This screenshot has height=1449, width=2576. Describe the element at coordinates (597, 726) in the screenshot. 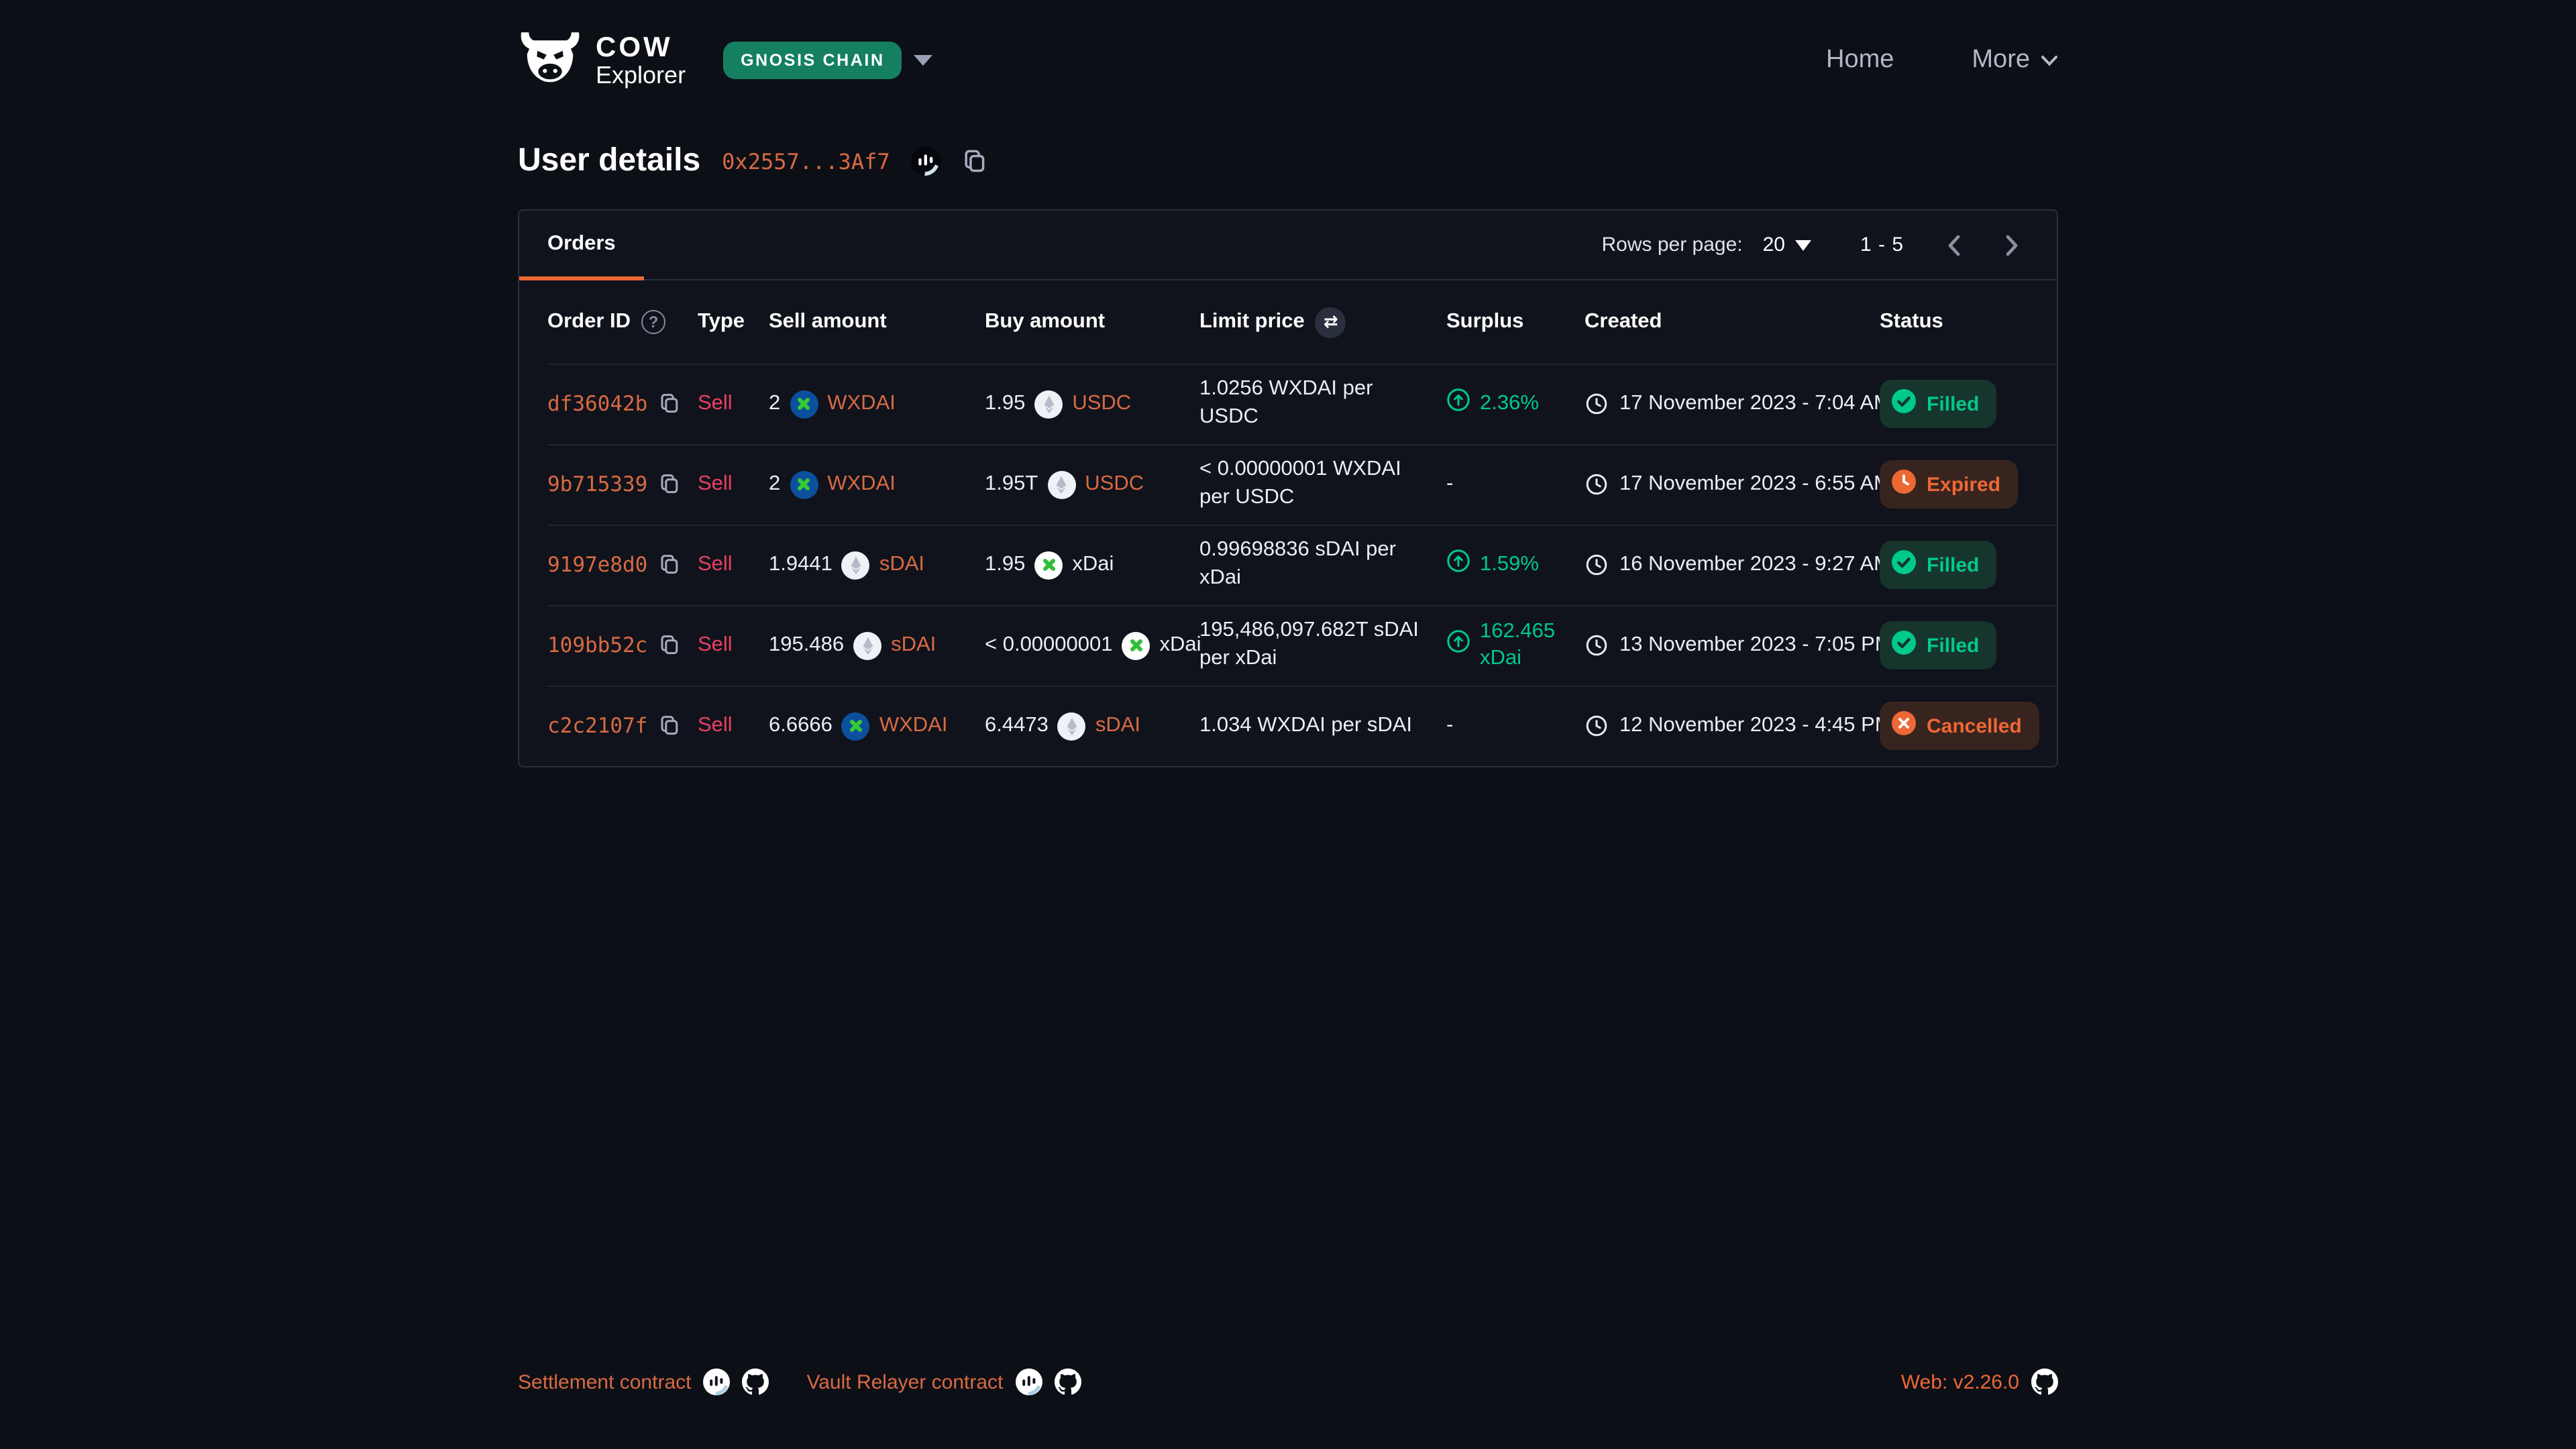

I see `order-id-link: c2c2107f` at that location.